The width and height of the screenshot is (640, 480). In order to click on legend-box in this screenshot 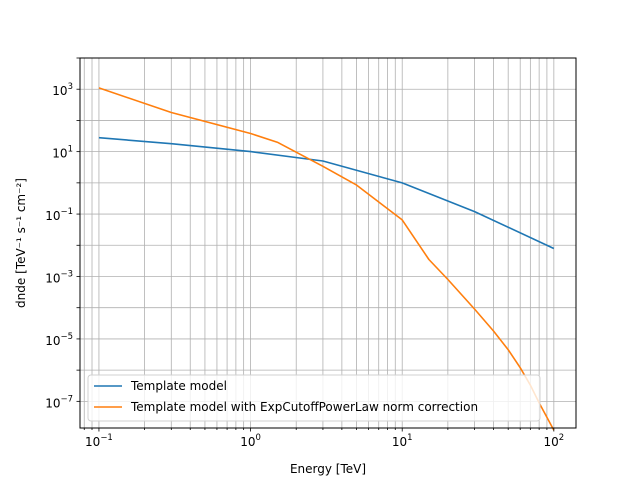, I will do `click(314, 398)`.